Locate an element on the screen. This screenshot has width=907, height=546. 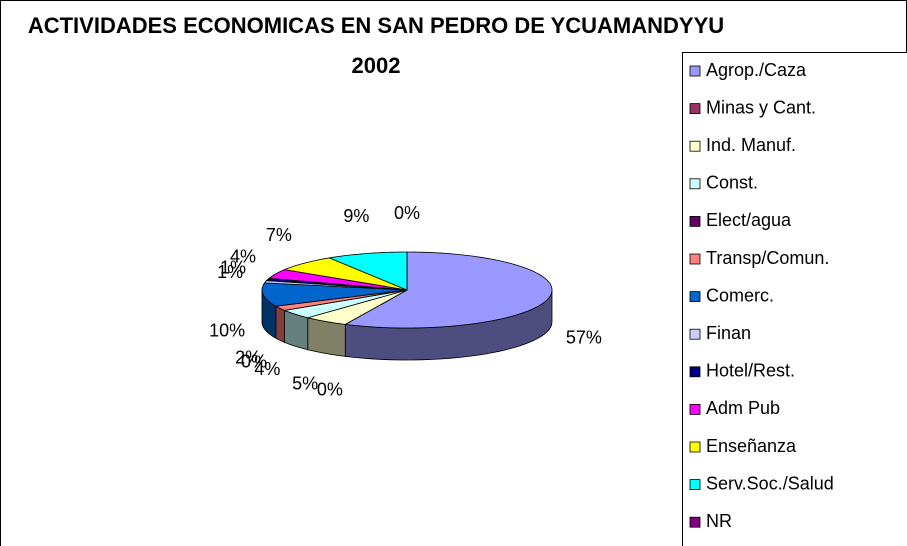
legend-label: Finan is located at coordinates (728, 333).